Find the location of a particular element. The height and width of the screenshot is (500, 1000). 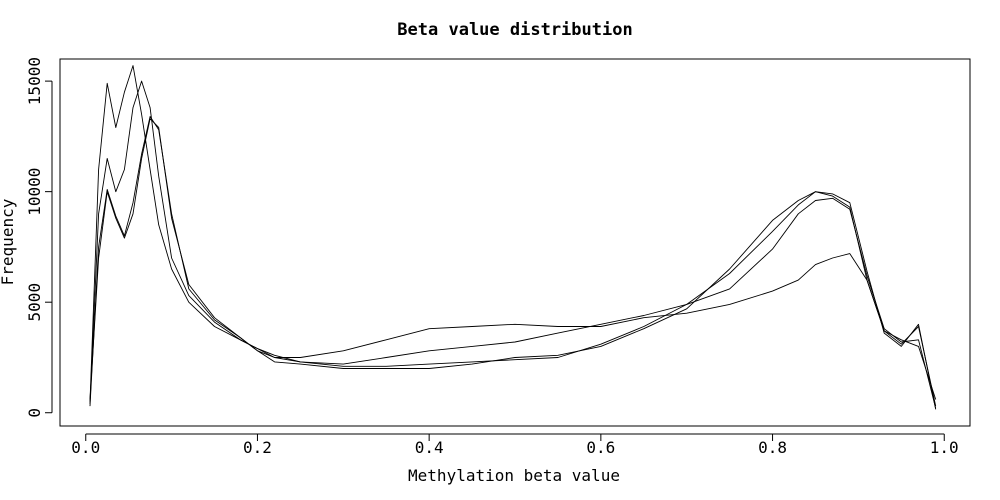

x-tick-label: 0.8 is located at coordinates (772, 447).